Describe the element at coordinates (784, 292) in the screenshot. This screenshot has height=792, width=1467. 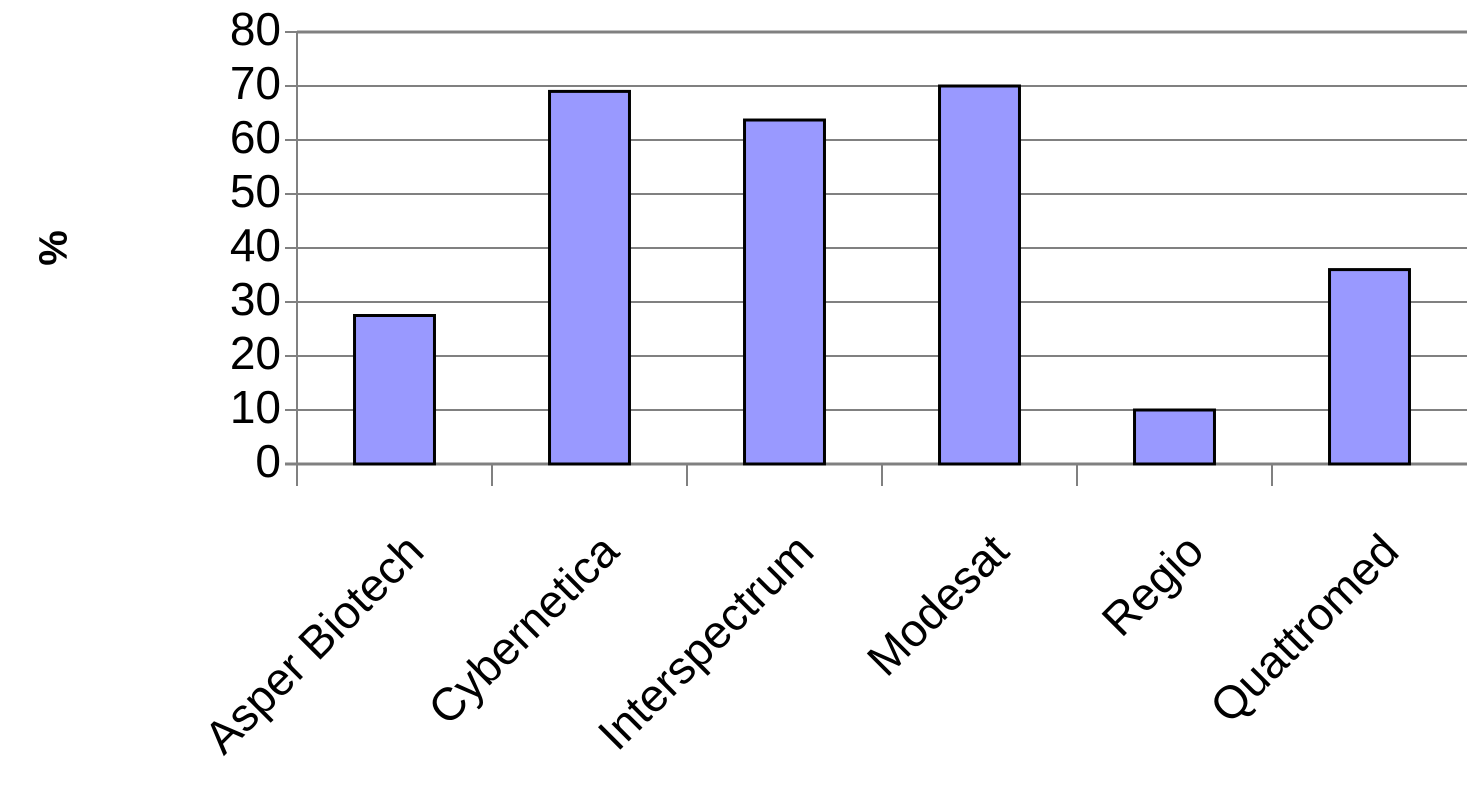
I see `bar-interspectrum` at that location.